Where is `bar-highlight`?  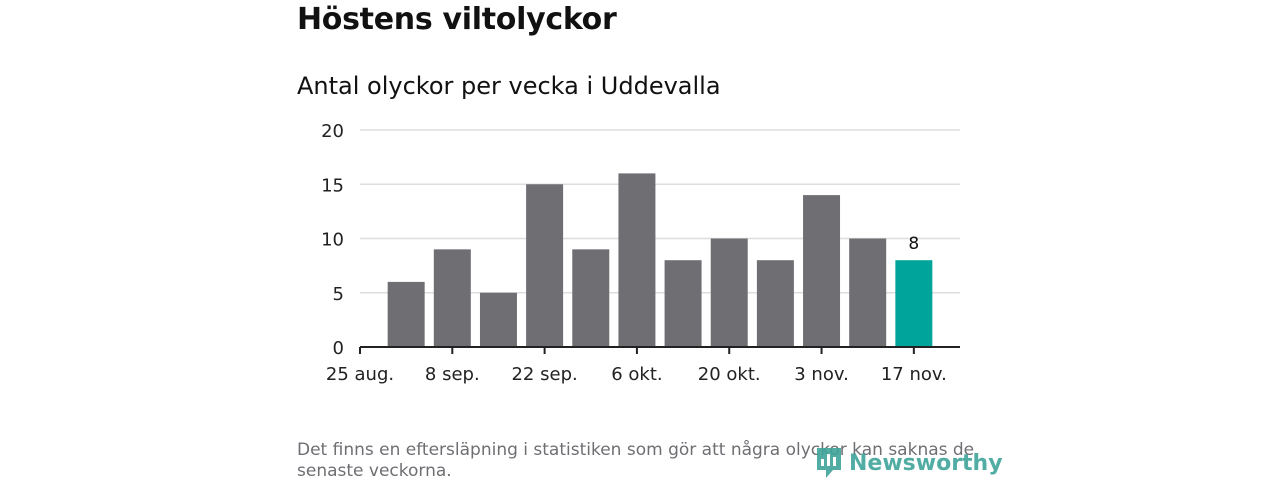
bar-highlight is located at coordinates (914, 303).